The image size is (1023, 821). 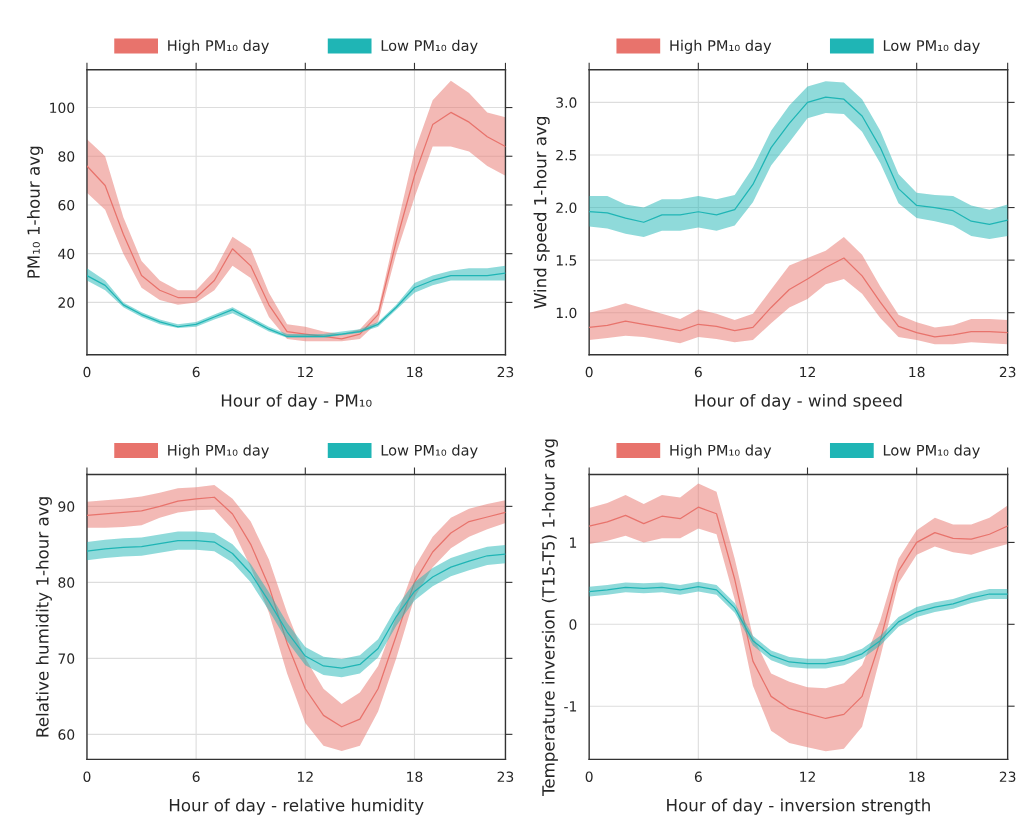 I want to click on x-axis-title: Hour of day - wind speed, so click(x=798, y=402).